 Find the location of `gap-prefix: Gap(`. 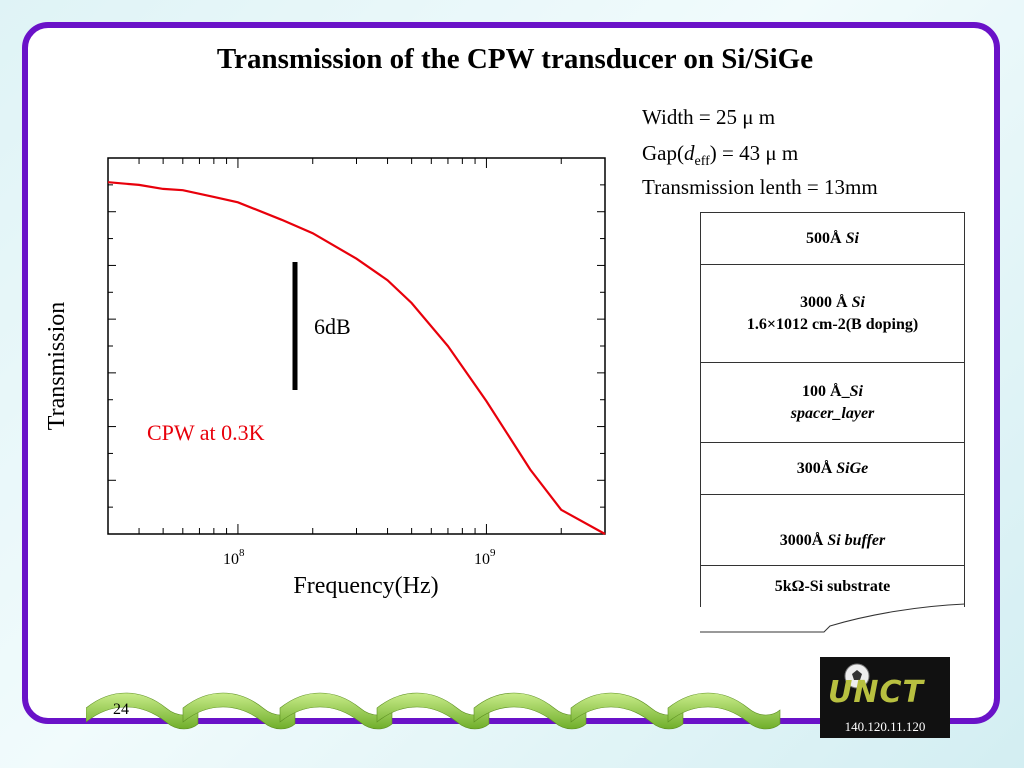

gap-prefix: Gap( is located at coordinates (663, 153).